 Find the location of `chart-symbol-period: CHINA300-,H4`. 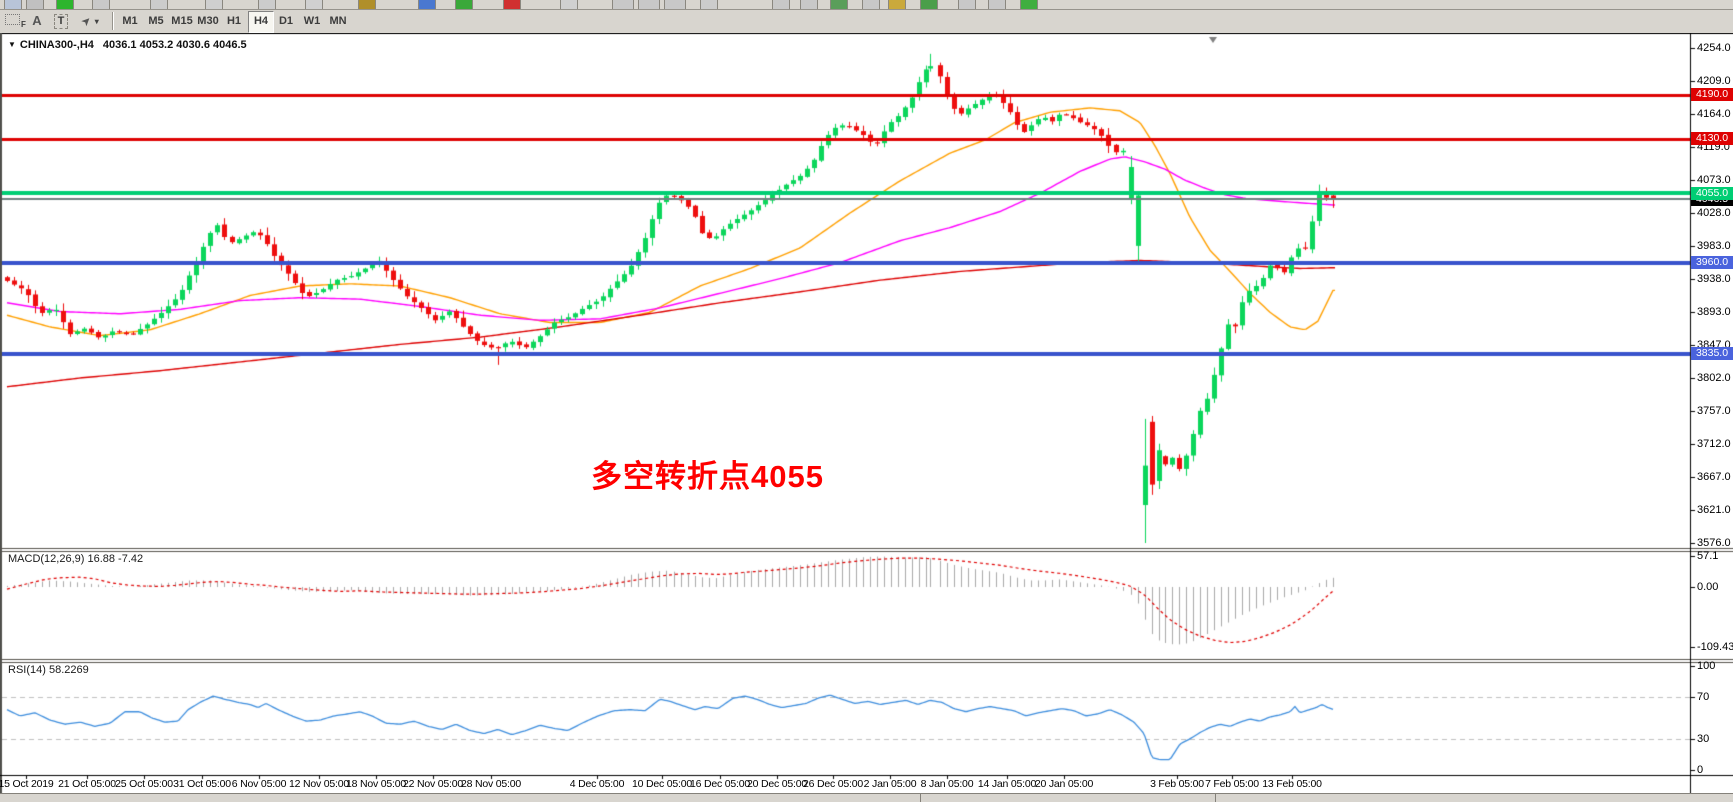

chart-symbol-period: CHINA300-,H4 is located at coordinates (56, 45).